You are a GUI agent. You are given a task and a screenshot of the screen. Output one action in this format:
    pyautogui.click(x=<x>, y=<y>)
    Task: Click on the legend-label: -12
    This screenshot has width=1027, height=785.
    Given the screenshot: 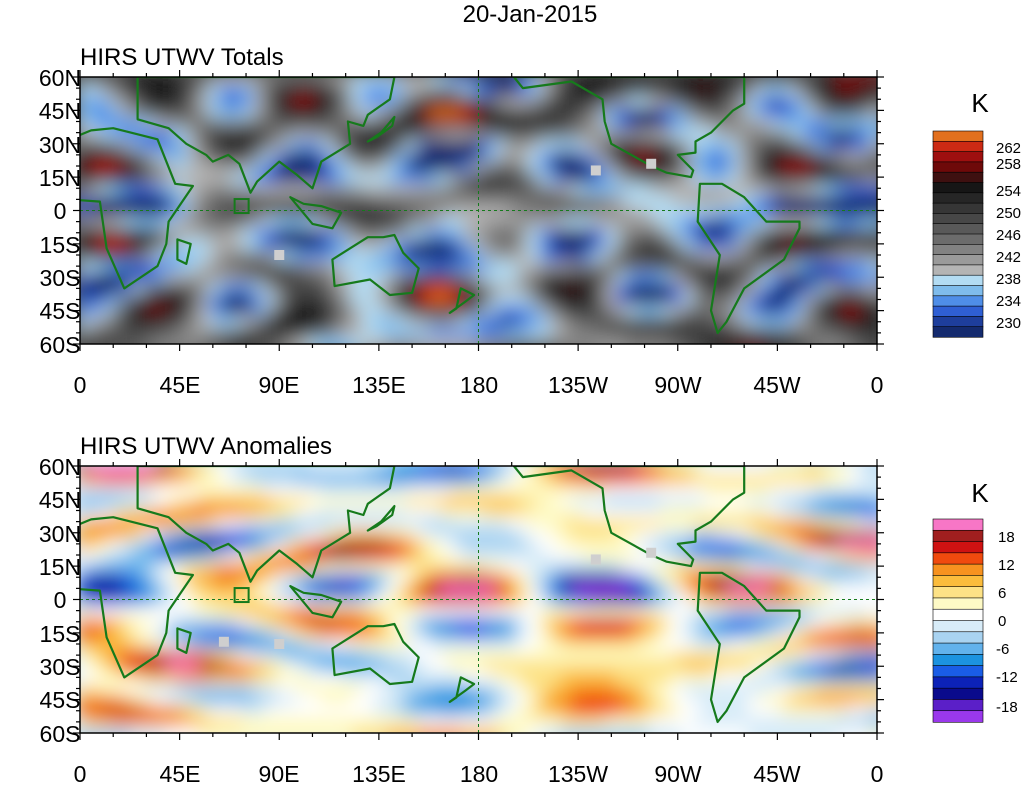 What is the action you would take?
    pyautogui.click(x=1007, y=677)
    